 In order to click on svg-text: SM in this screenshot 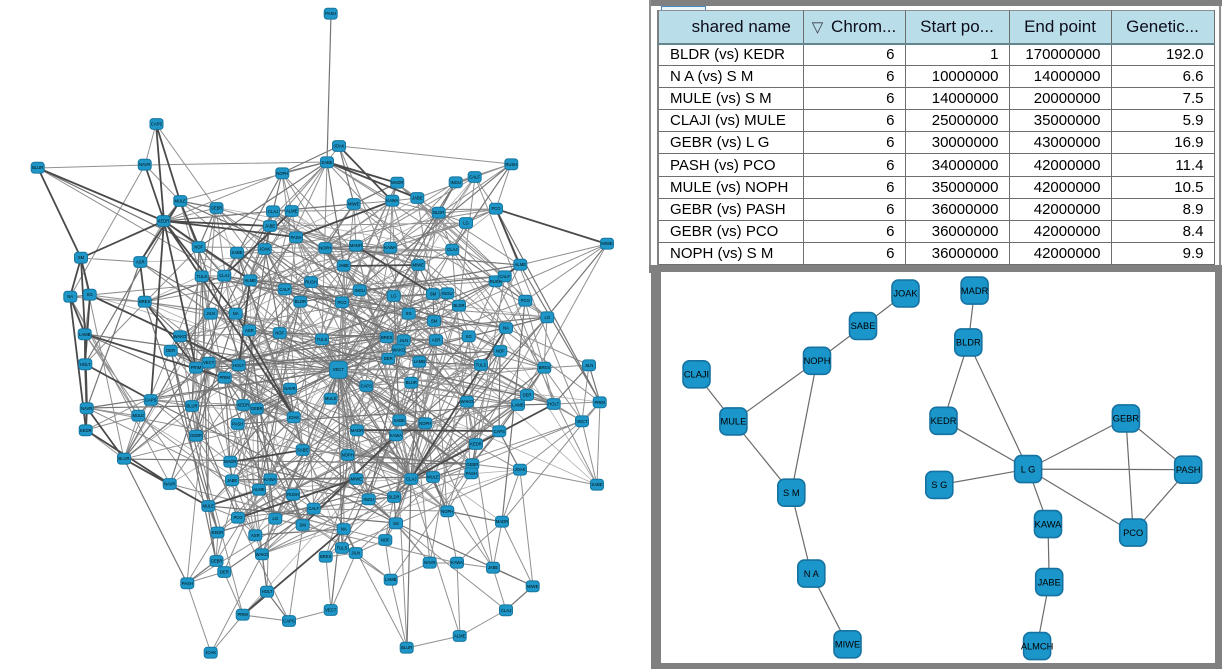, I will do `click(434, 321)`.